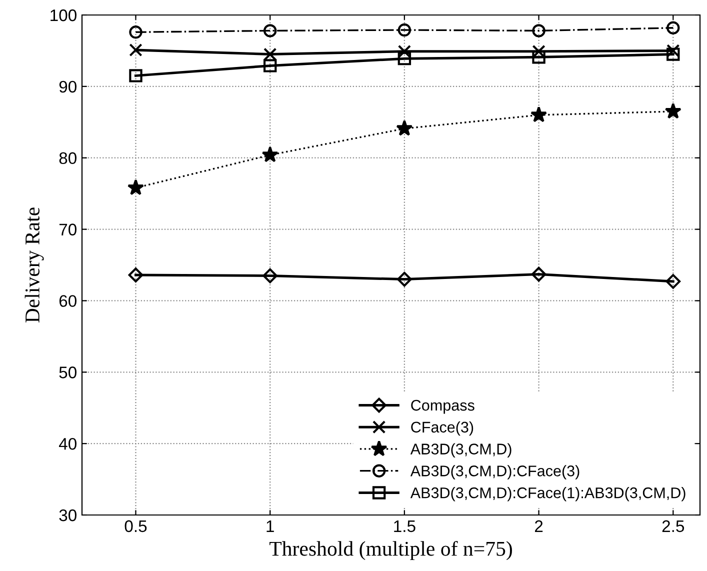 The width and height of the screenshot is (707, 571). What do you see at coordinates (442, 407) in the screenshot?
I see `legend-label: Compass` at bounding box center [442, 407].